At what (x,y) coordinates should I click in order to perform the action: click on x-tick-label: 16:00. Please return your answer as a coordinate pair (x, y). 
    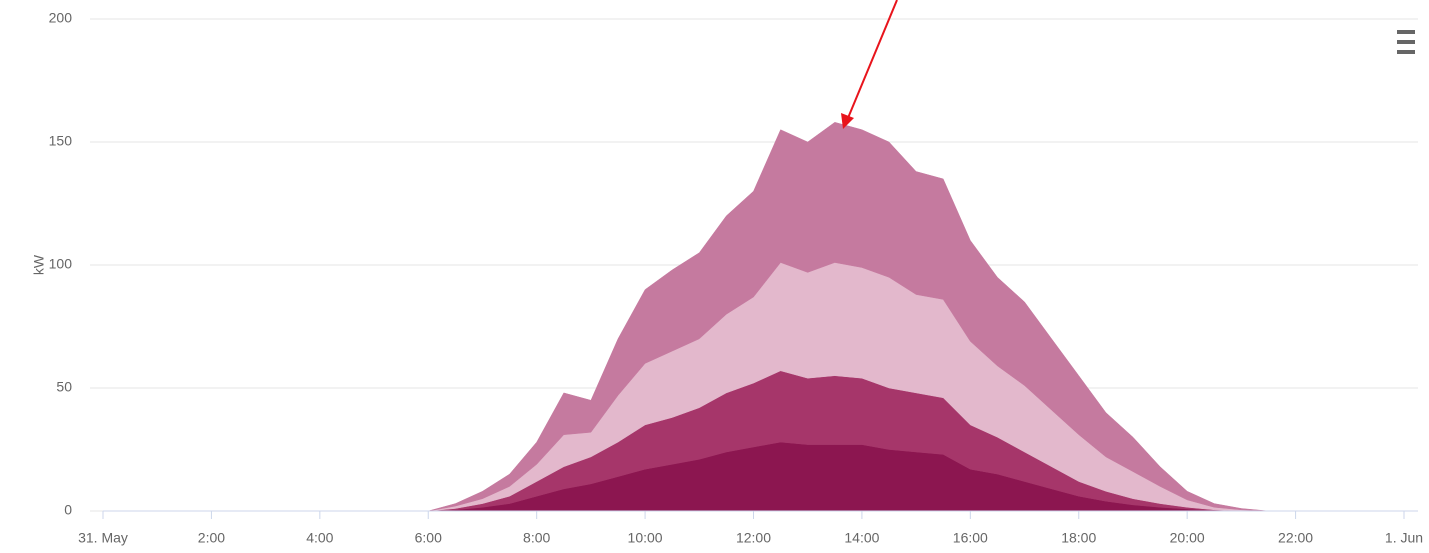
    Looking at the image, I should click on (970, 538).